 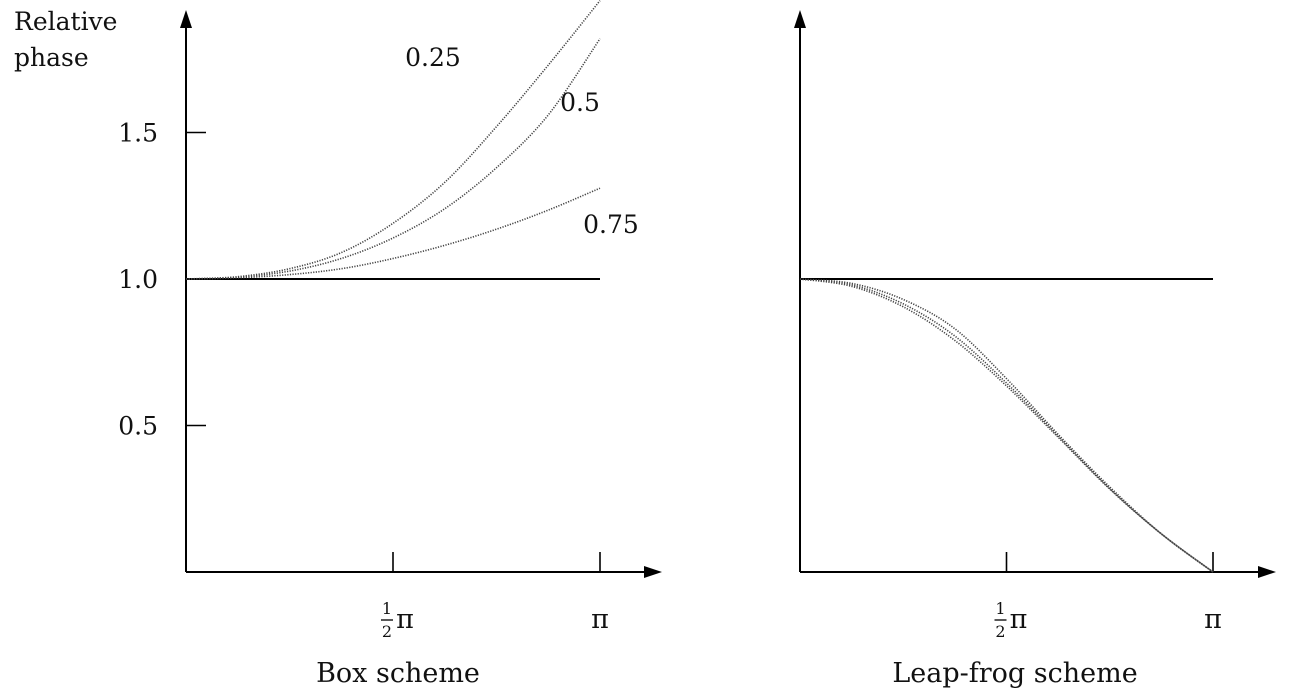 What do you see at coordinates (522, 141) in the screenshot?
I see `series-labels: 0.25 0.5 0.75` at bounding box center [522, 141].